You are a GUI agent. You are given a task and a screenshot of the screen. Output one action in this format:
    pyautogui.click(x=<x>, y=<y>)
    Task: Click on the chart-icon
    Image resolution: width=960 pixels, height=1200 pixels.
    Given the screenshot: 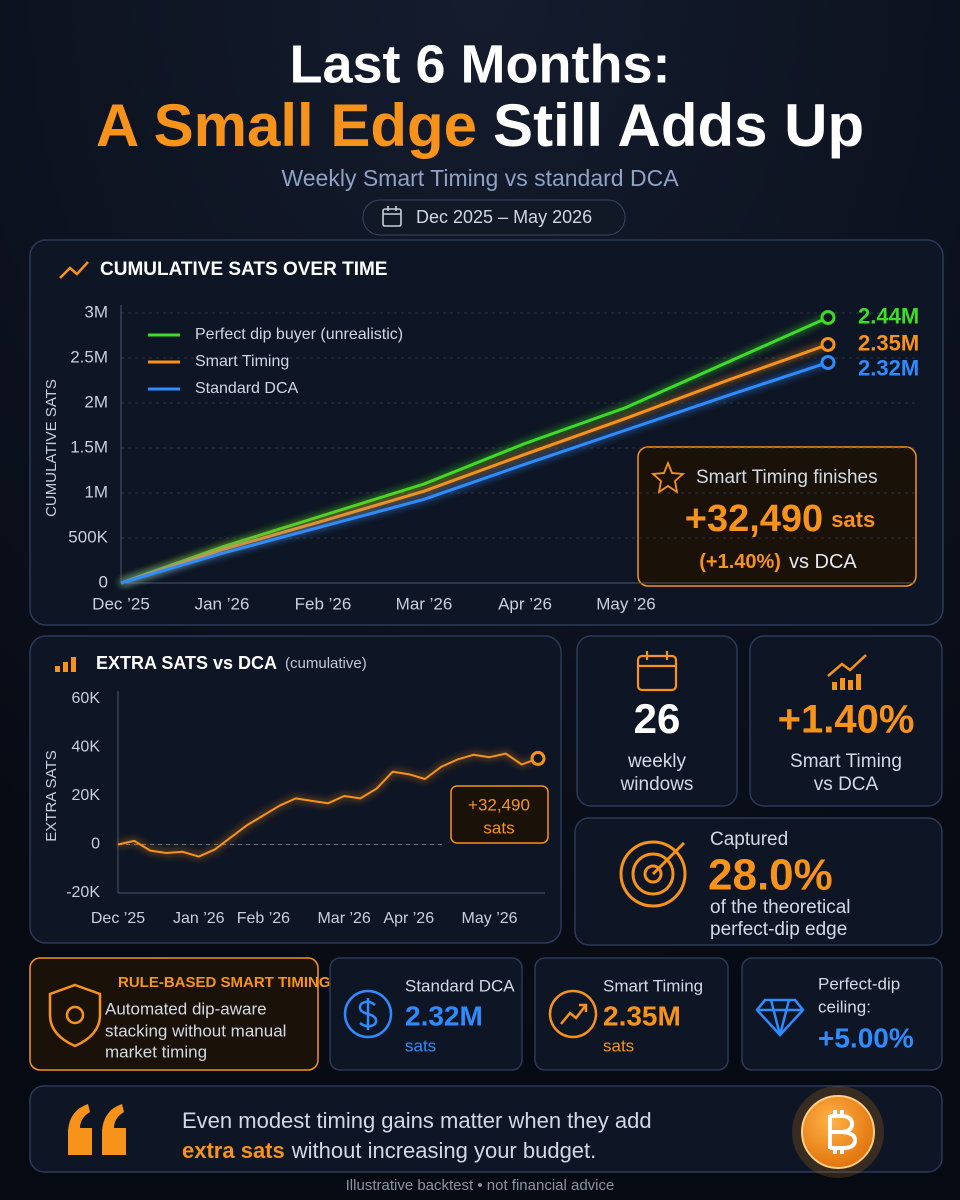 What is the action you would take?
    pyautogui.click(x=74, y=270)
    